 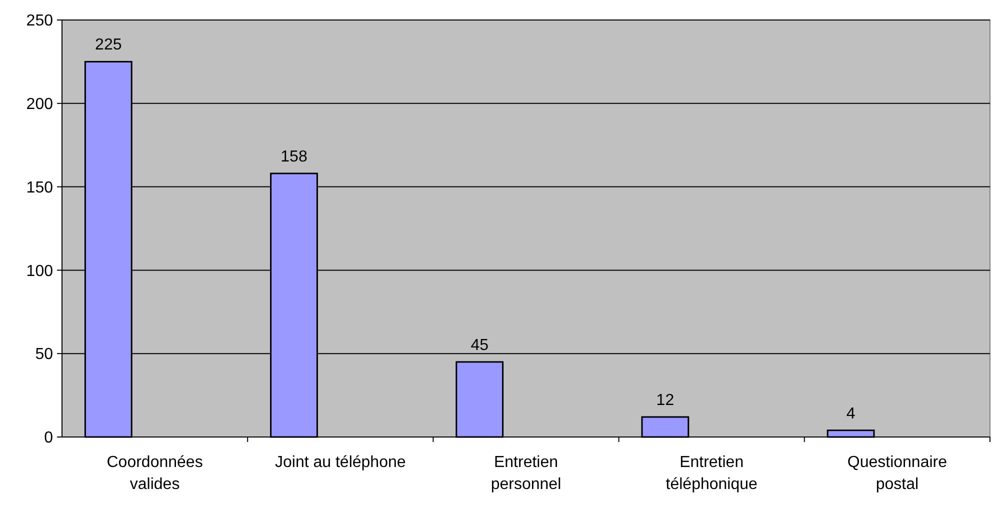 What do you see at coordinates (40, 104) in the screenshot?
I see `y-tick-label: 200` at bounding box center [40, 104].